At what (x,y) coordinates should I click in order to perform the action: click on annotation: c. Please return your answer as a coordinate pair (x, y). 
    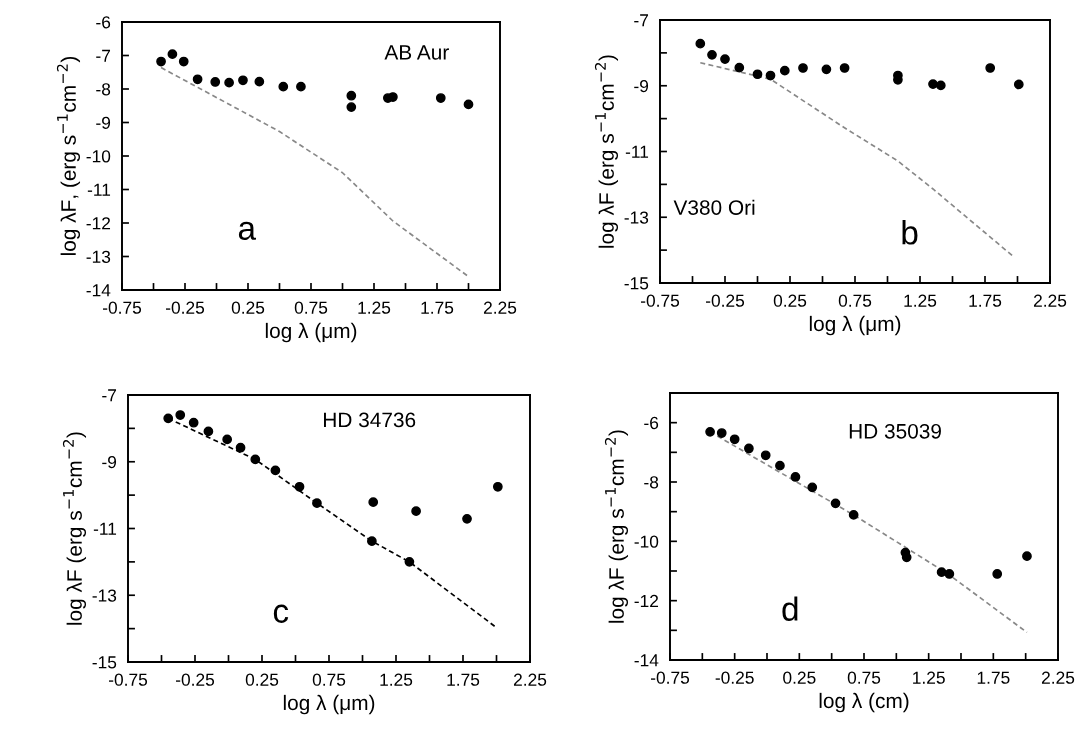
    Looking at the image, I should click on (281, 613).